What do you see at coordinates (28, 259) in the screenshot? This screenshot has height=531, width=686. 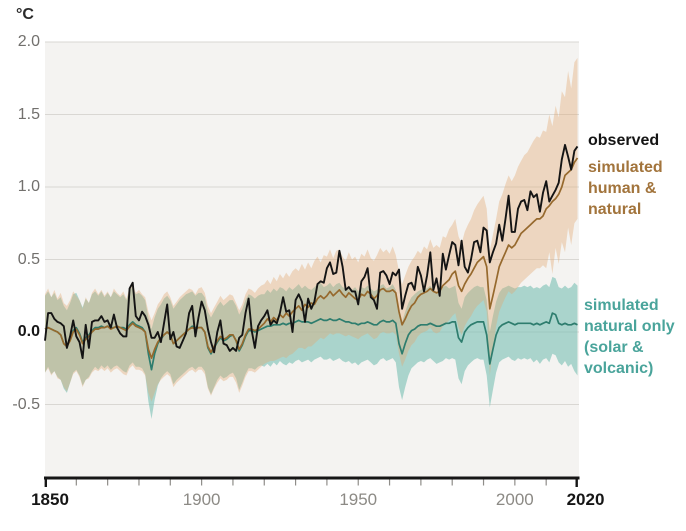 I see `y-tick-label-0.5: 0.5` at bounding box center [28, 259].